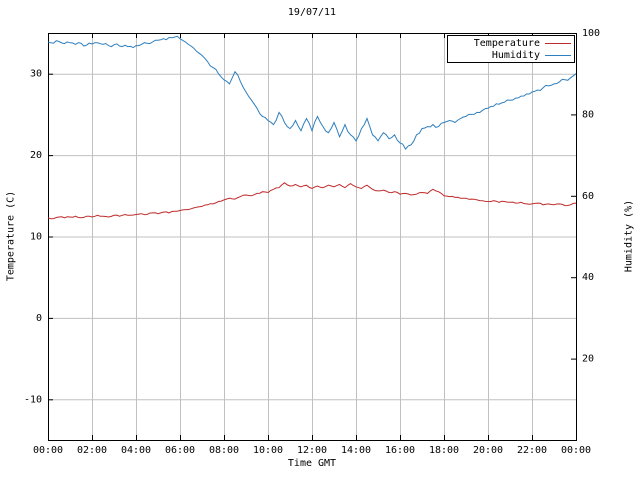  What do you see at coordinates (312, 12) in the screenshot?
I see `chart-title: 19/07/11` at bounding box center [312, 12].